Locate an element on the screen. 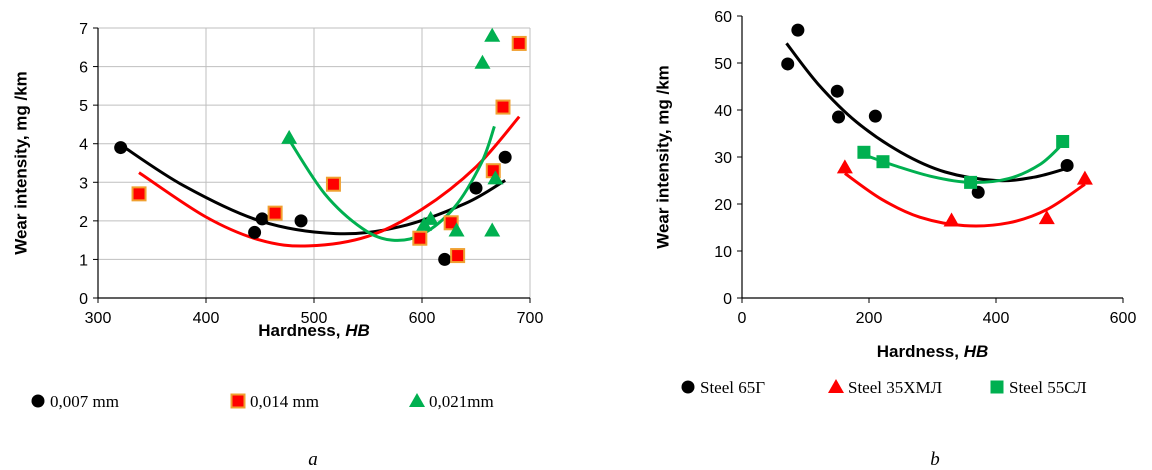  legend-label-2: 0,014 mm is located at coordinates (284, 401).